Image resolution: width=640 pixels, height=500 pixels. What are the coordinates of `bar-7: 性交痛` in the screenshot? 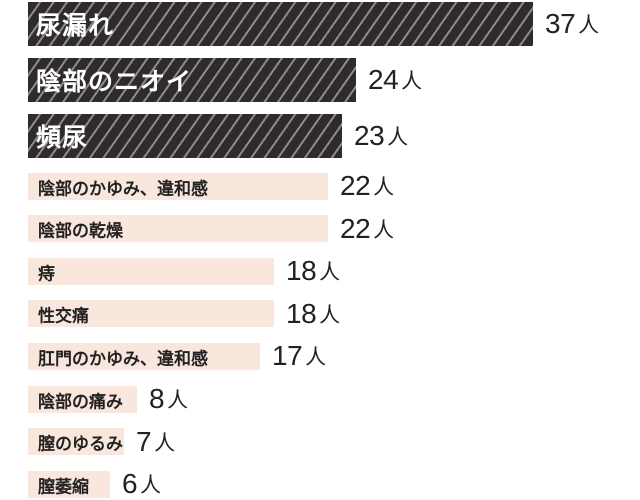 It's located at (151, 313).